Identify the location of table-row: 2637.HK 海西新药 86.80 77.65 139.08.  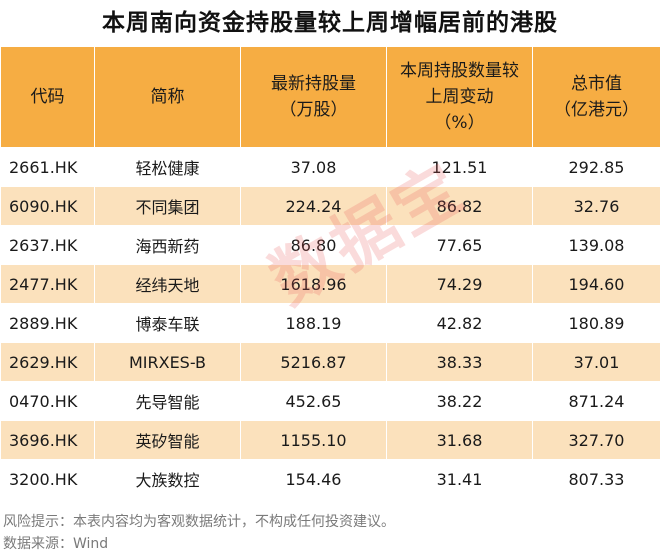
(330, 245).